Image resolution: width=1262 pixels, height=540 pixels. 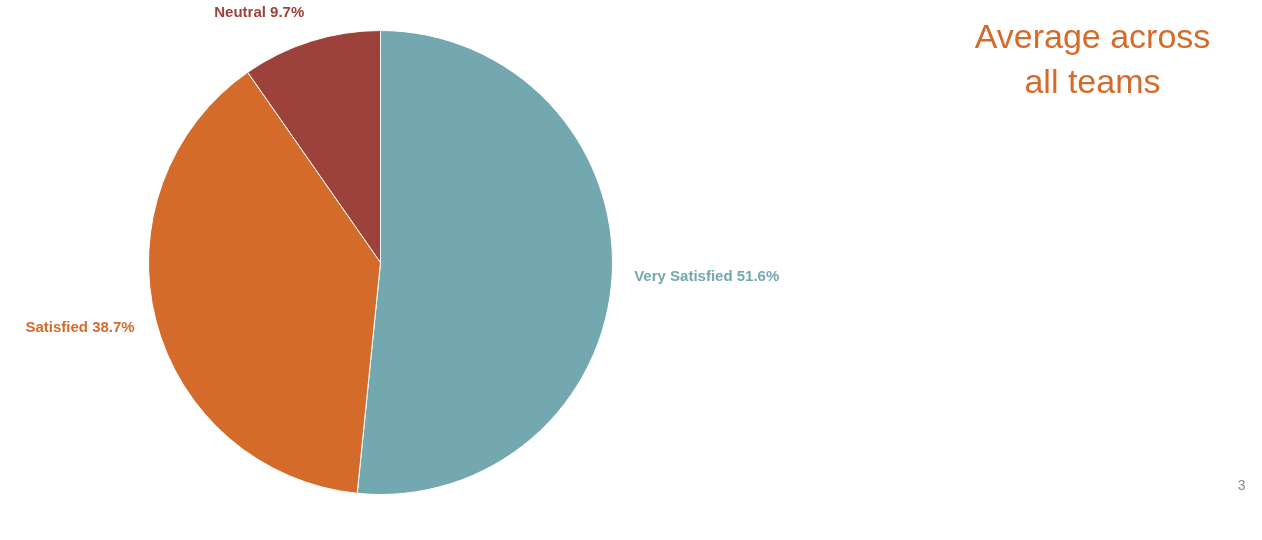 I want to click on slice-label: Neutral 9.7%, so click(x=259, y=12).